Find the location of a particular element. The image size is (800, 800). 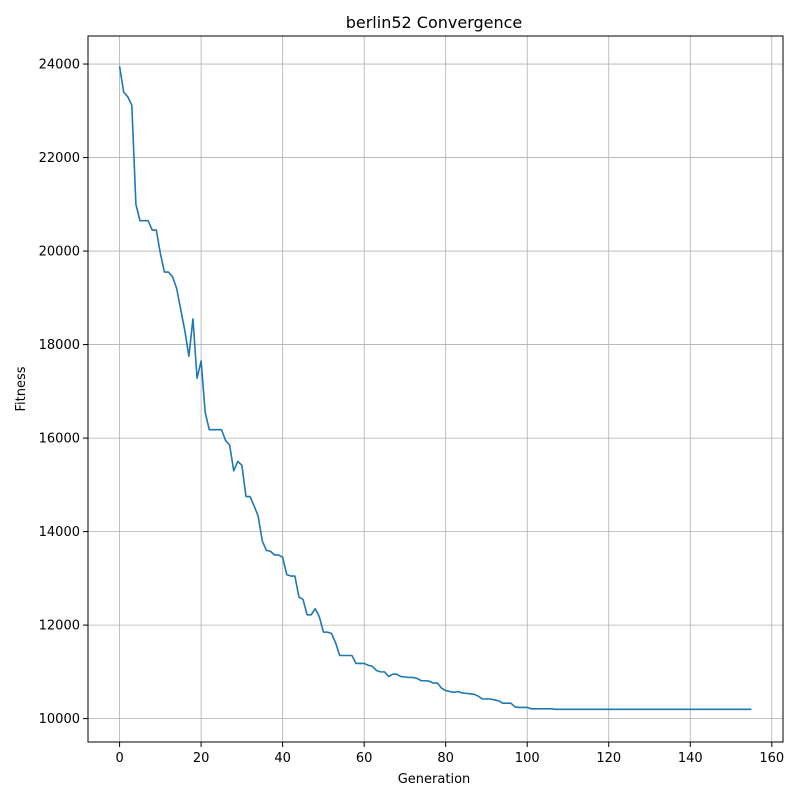

x-tick-label: 160 is located at coordinates (771, 758).